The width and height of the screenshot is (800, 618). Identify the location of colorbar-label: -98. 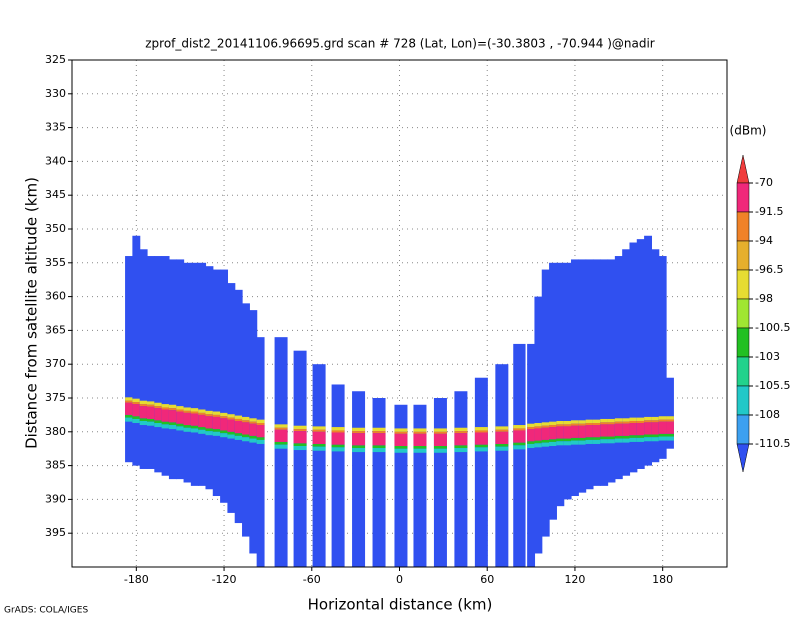
(764, 298).